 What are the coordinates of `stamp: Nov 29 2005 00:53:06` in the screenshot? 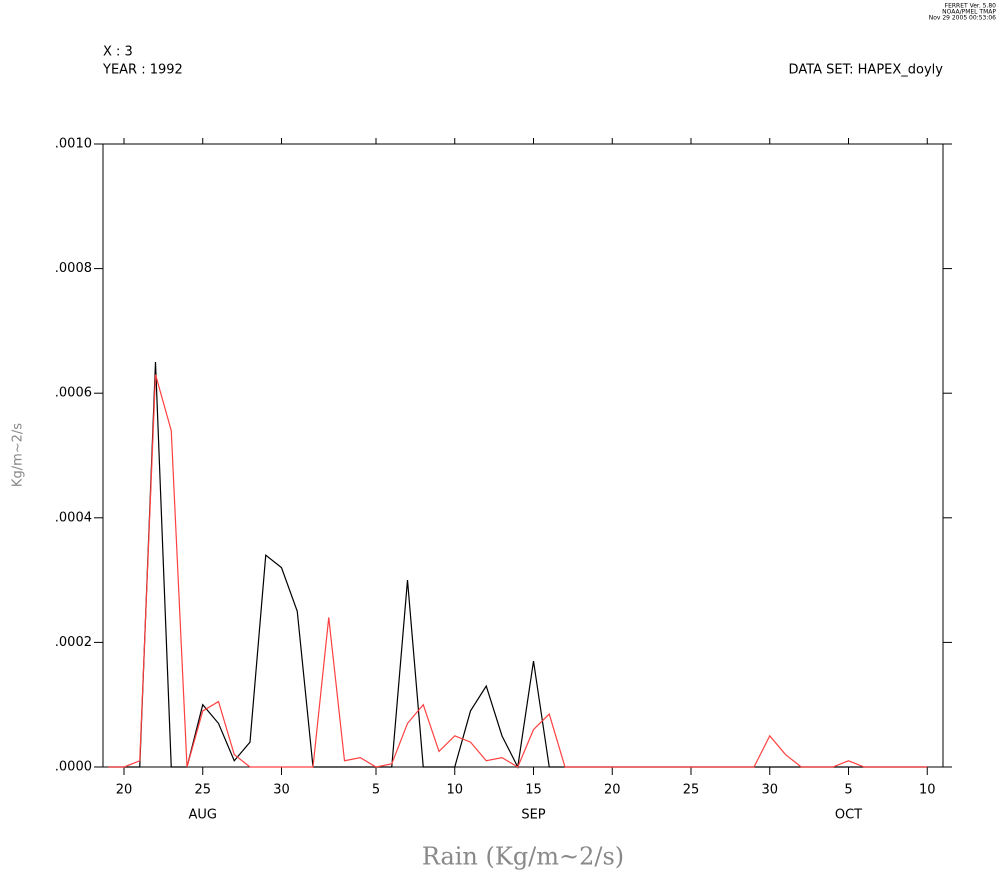 It's located at (962, 18).